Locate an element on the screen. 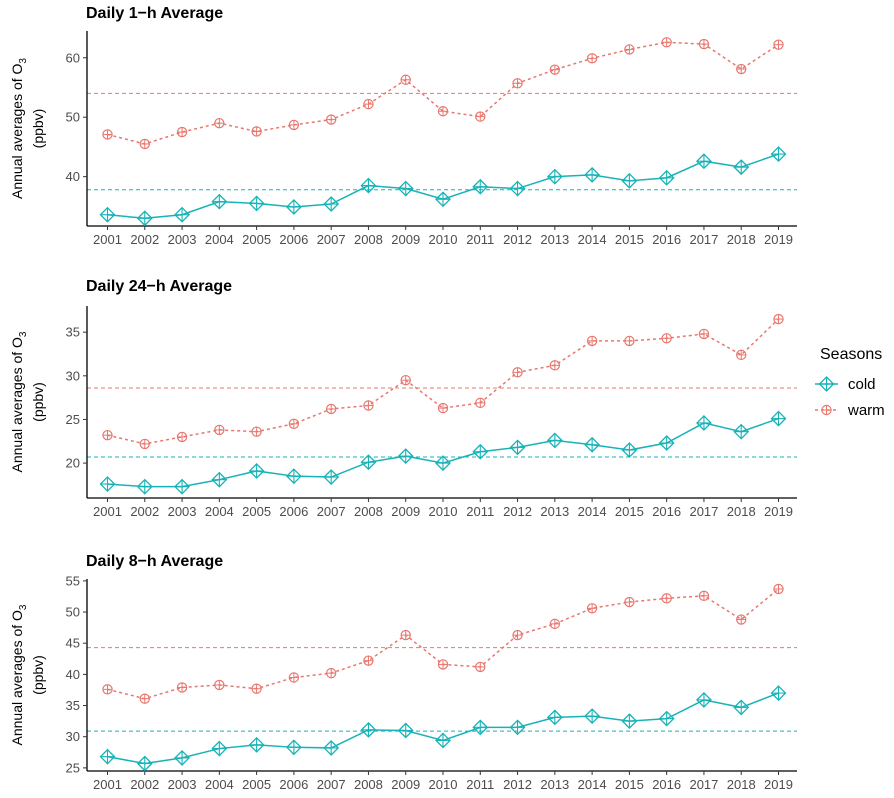  x-tick-label: 2003 is located at coordinates (182, 511).